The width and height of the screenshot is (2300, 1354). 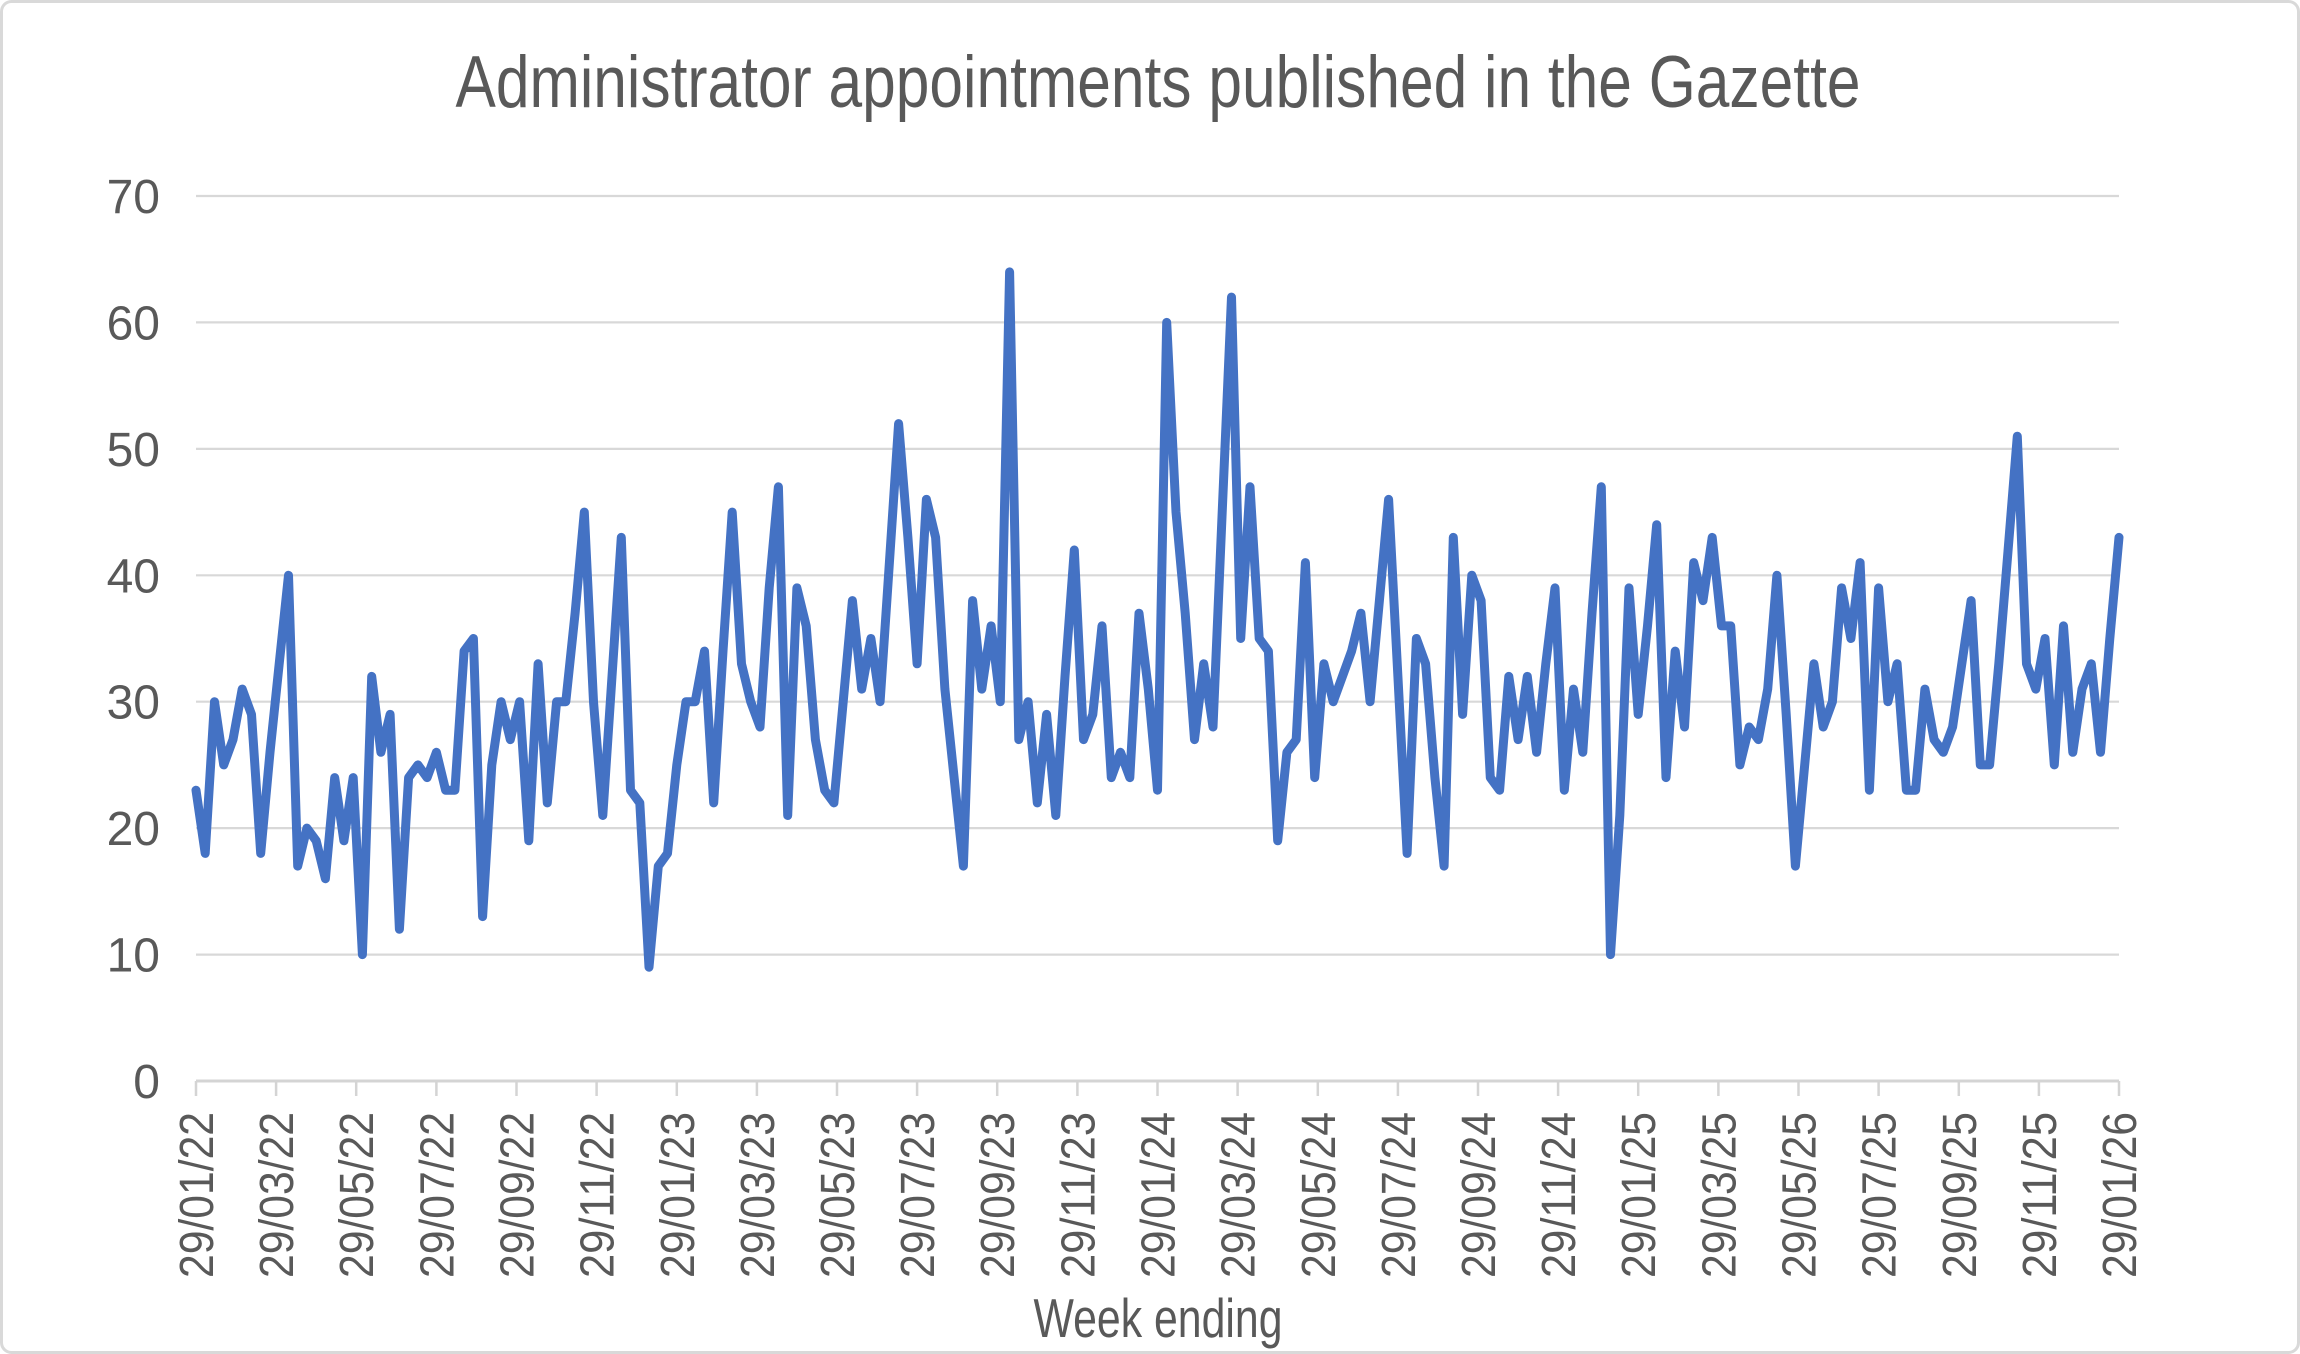 I want to click on svg-text: 29/05/23, so click(x=838, y=1195).